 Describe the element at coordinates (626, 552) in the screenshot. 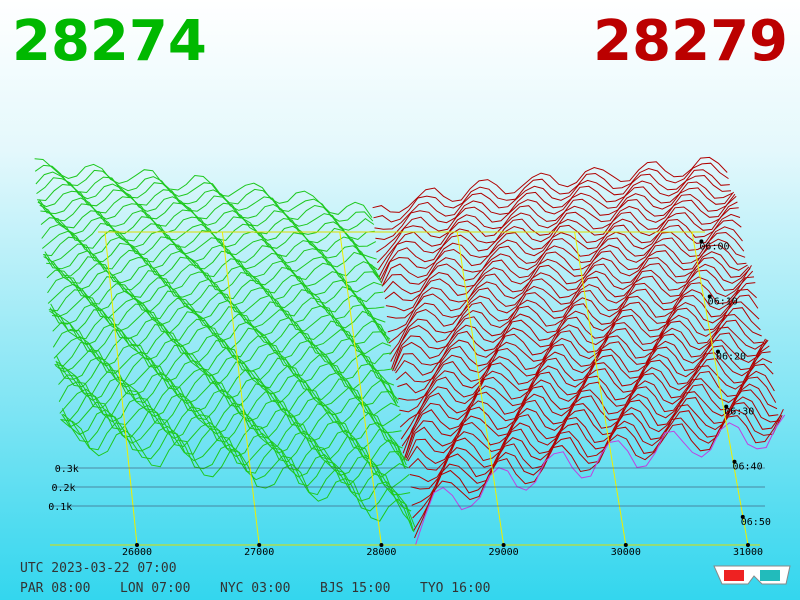

I see `price-tick-label: 30000` at that location.